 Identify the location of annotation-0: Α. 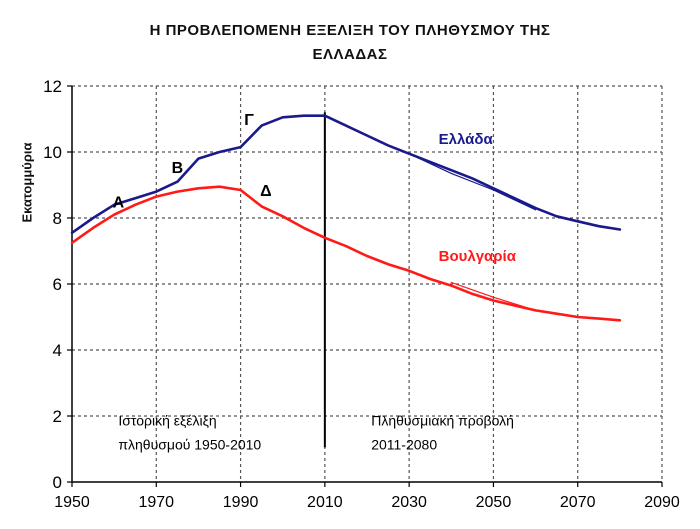
(119, 203).